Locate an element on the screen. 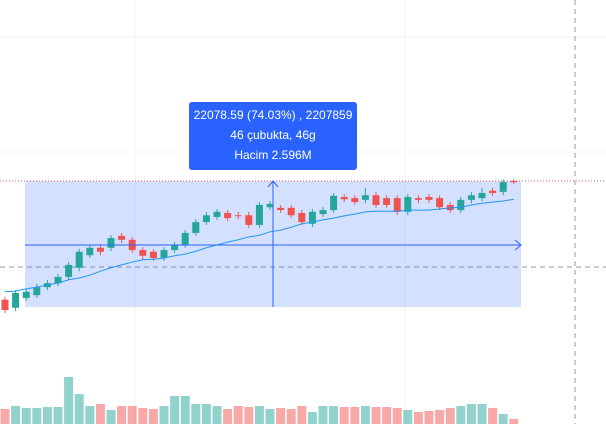  volume-layer is located at coordinates (259, 400).